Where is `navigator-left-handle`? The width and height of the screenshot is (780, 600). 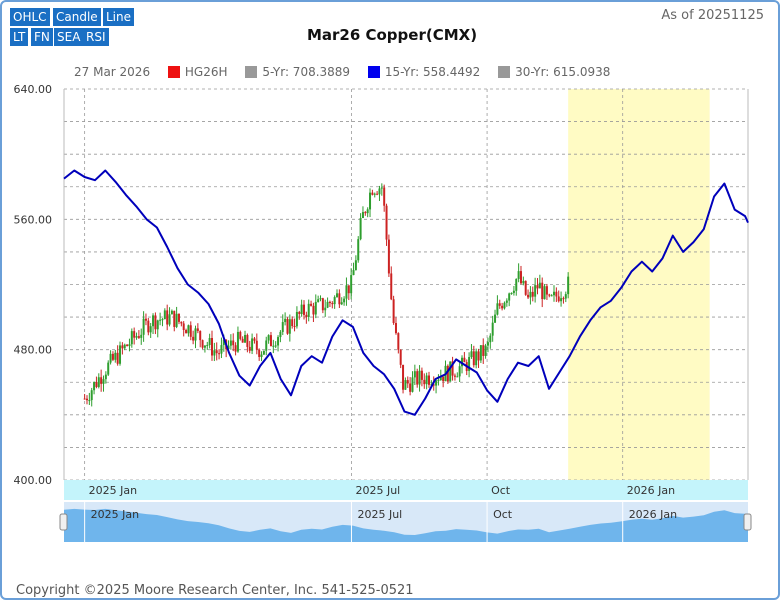 navigator-left-handle is located at coordinates (63, 522).